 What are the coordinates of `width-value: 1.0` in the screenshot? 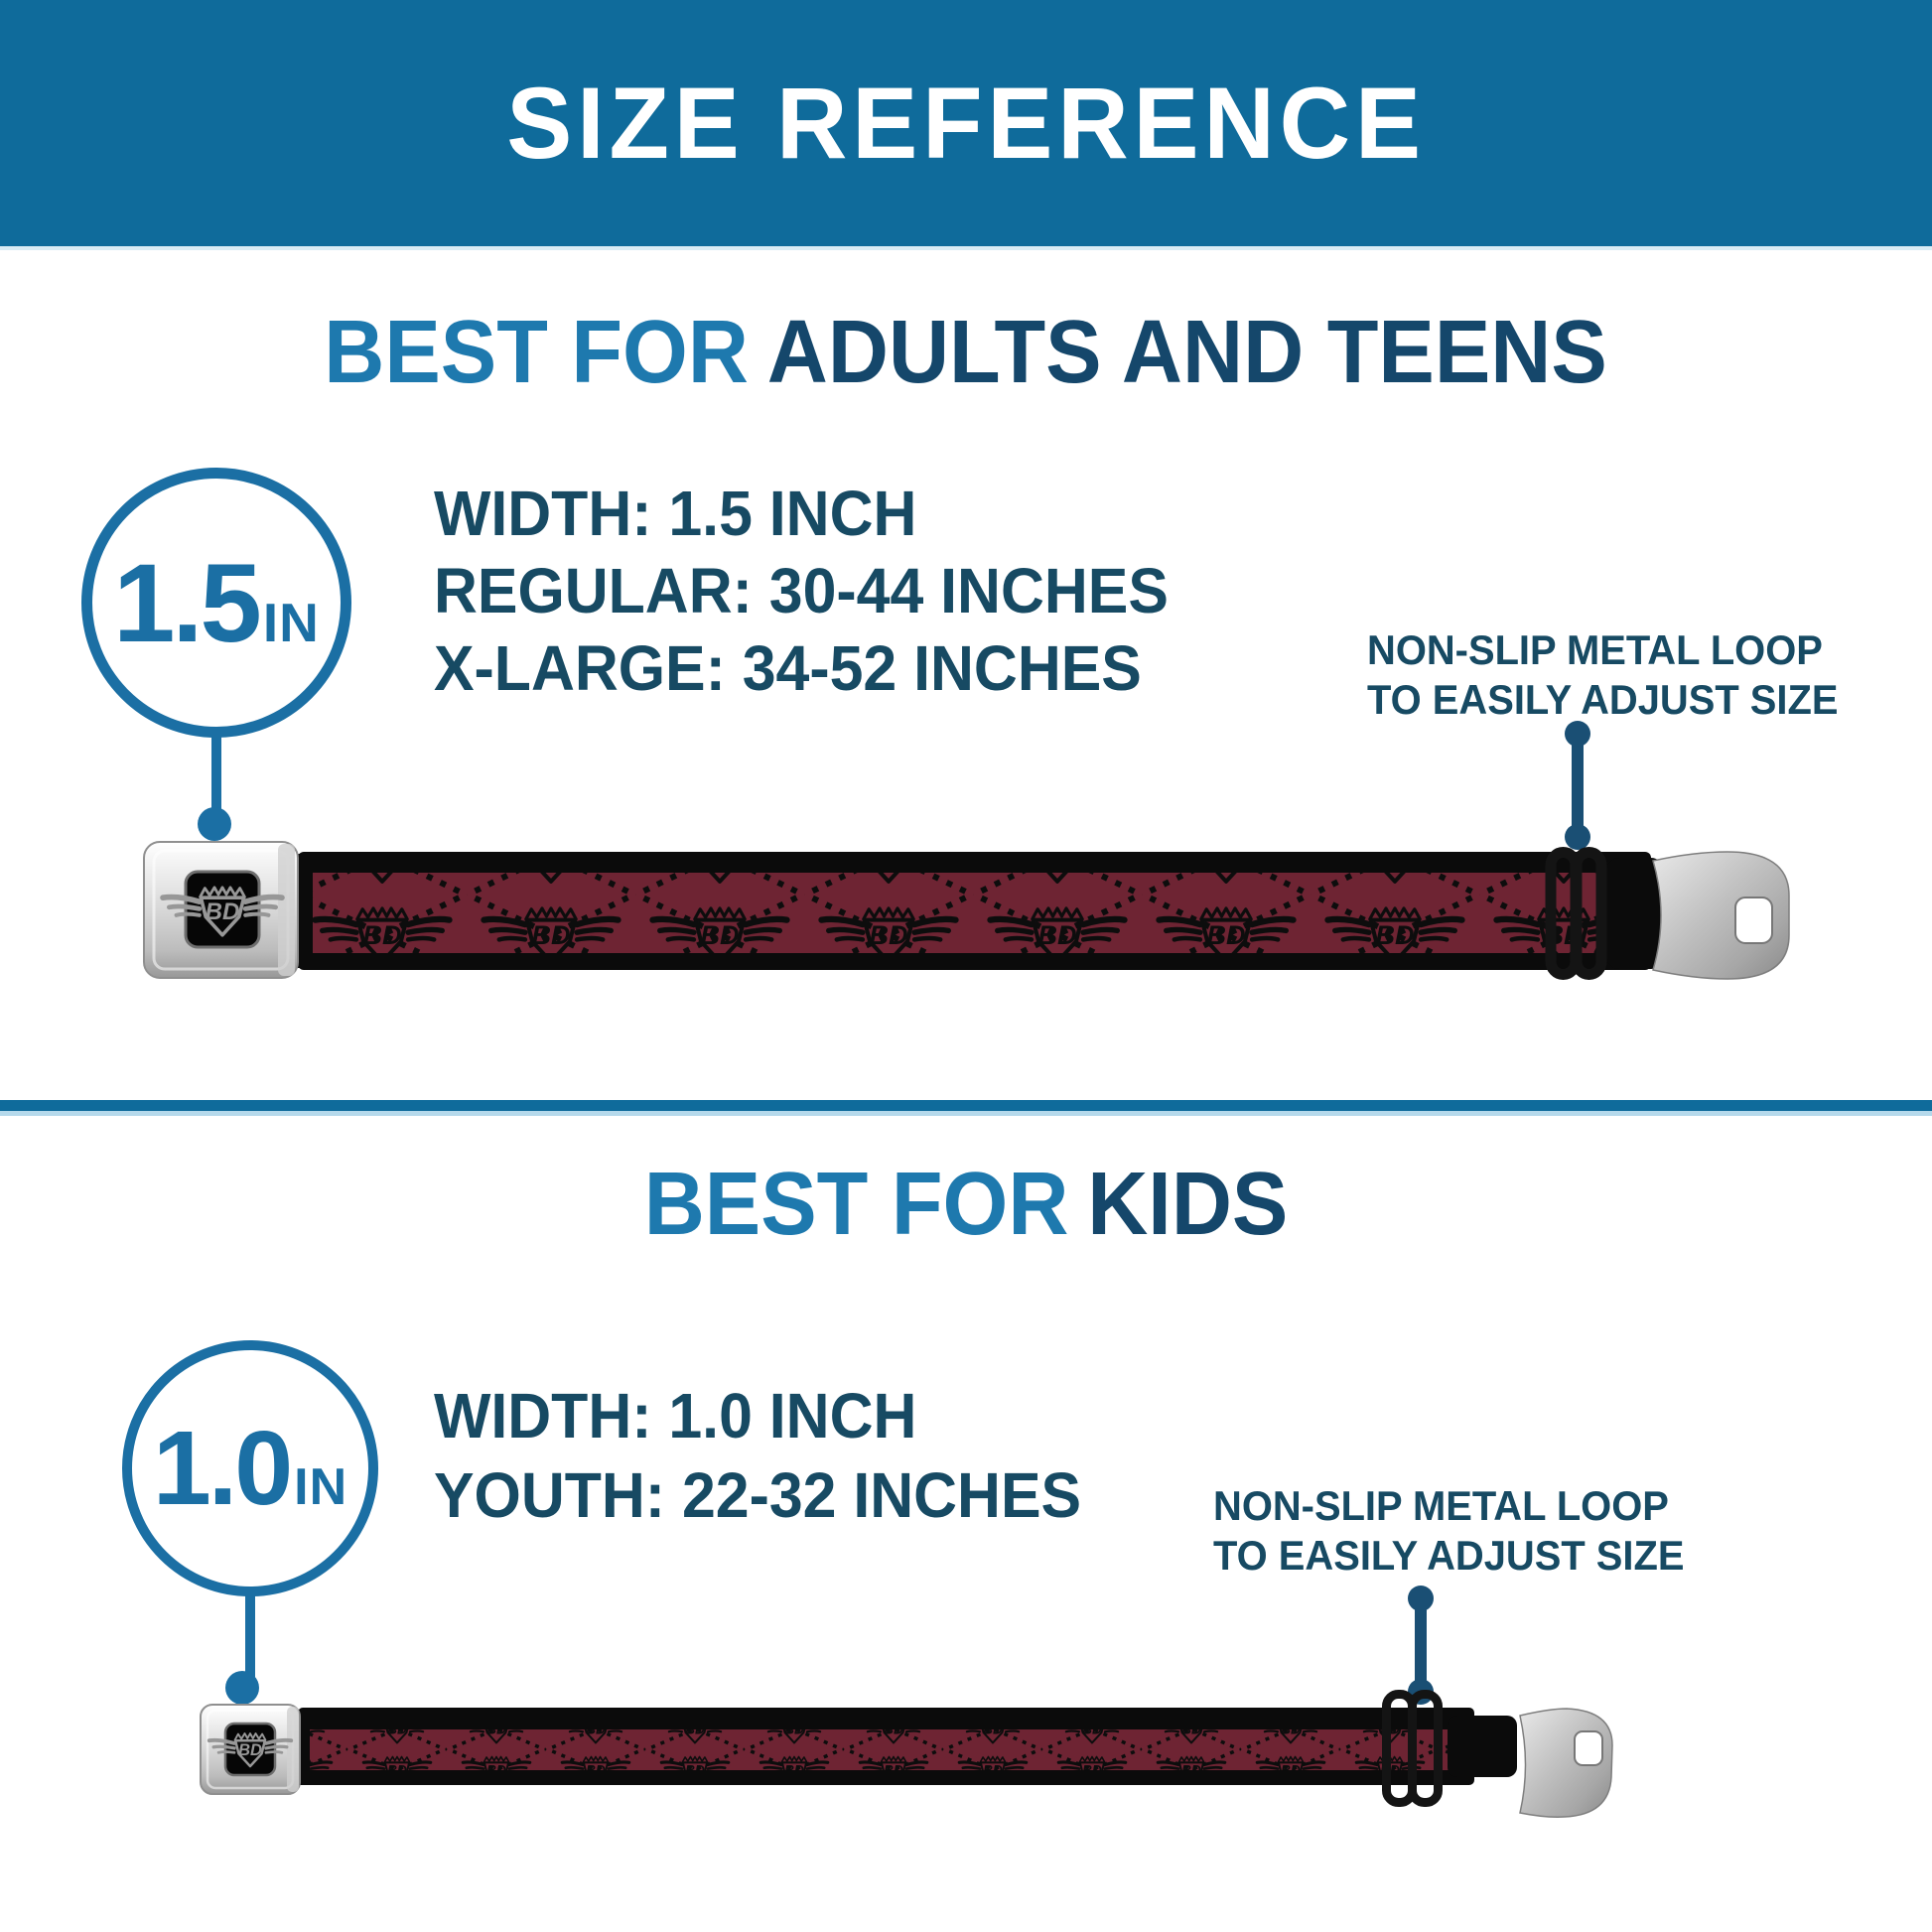 It's located at (223, 1468).